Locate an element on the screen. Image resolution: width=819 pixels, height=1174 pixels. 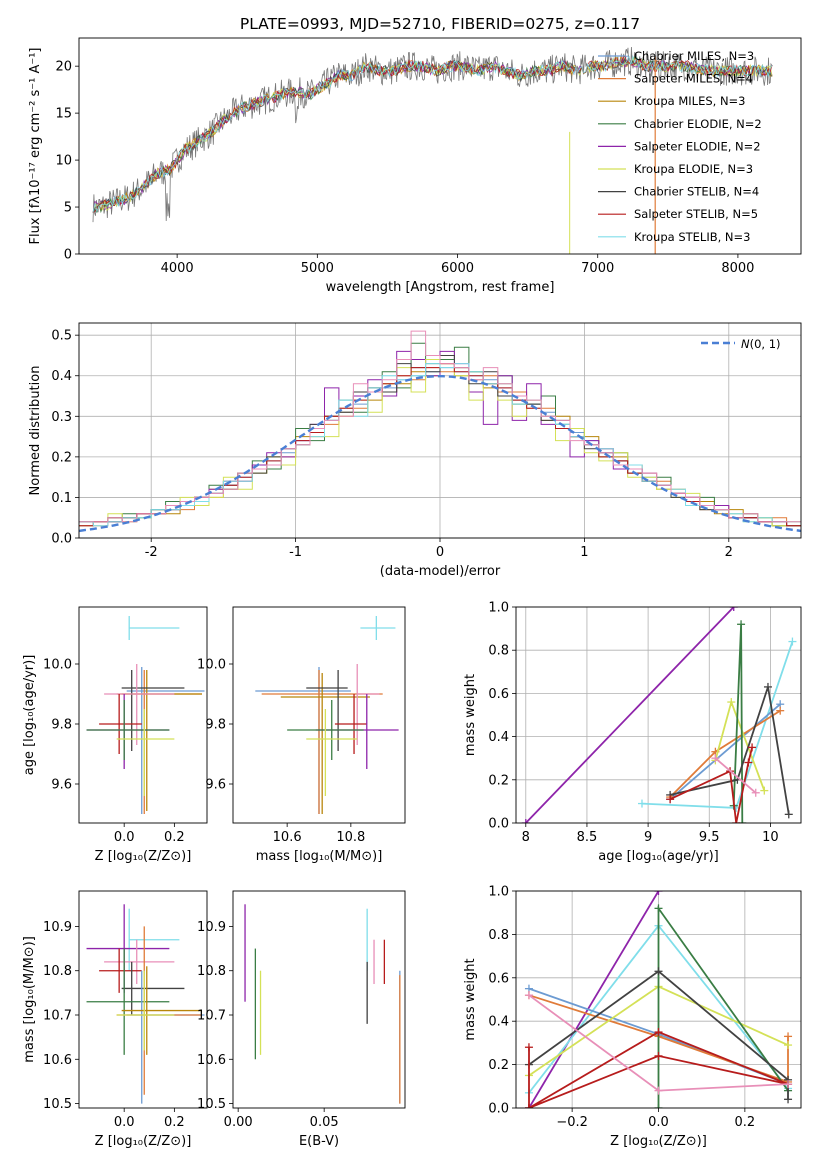
legend-label: Salpeter MILES, N=4 is located at coordinates (693, 79).